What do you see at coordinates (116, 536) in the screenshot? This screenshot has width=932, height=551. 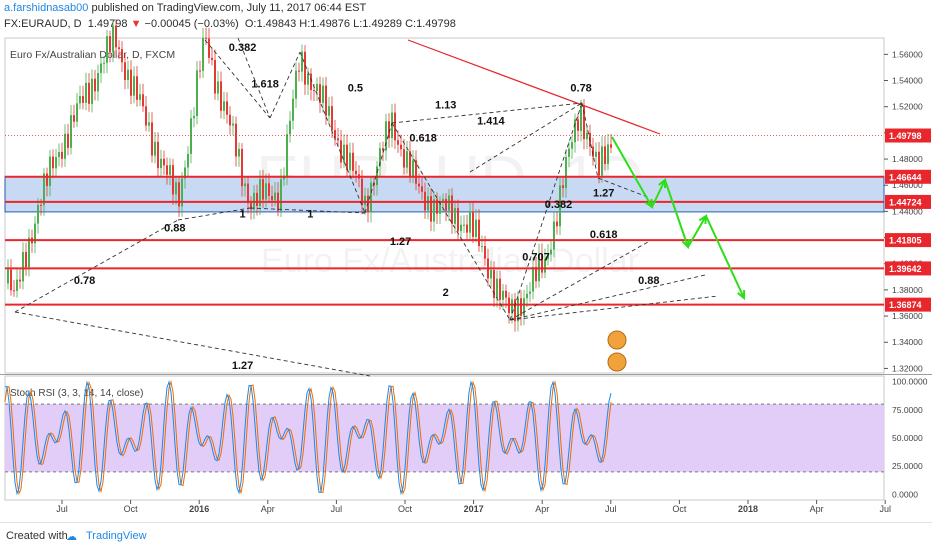 I see `tradingview-link: TradingView` at bounding box center [116, 536].